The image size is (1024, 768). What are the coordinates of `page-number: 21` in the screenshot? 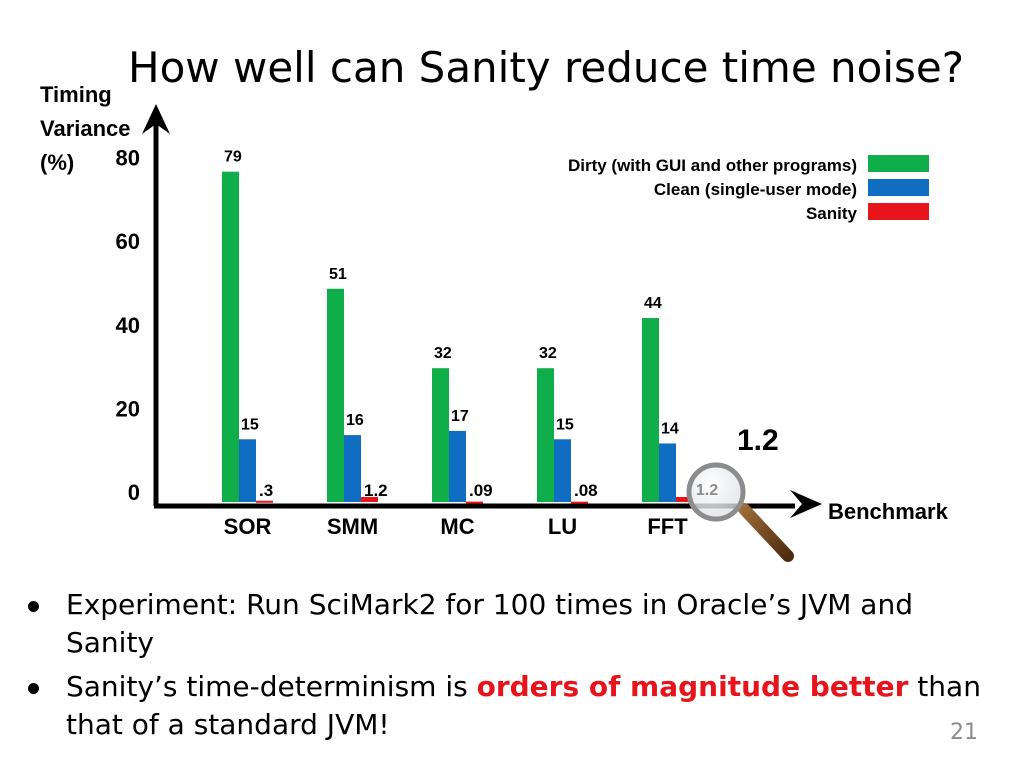 It's located at (964, 732).